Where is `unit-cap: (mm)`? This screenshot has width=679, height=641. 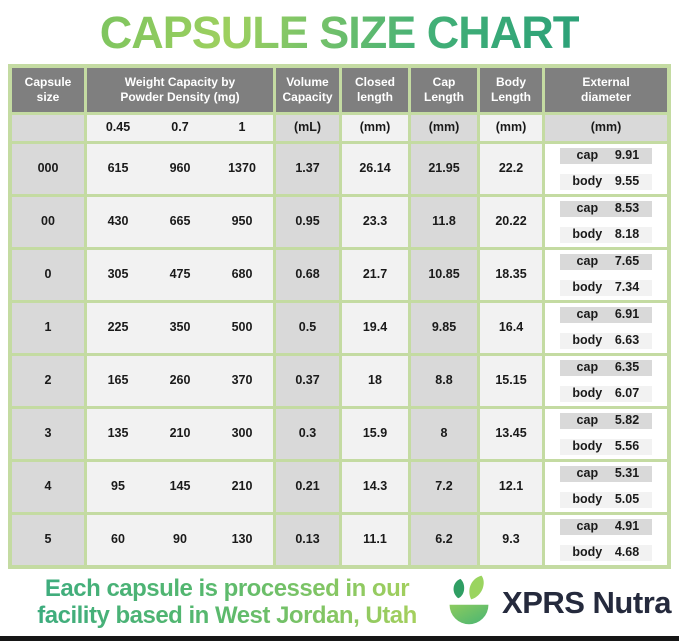 unit-cap: (mm) is located at coordinates (444, 128).